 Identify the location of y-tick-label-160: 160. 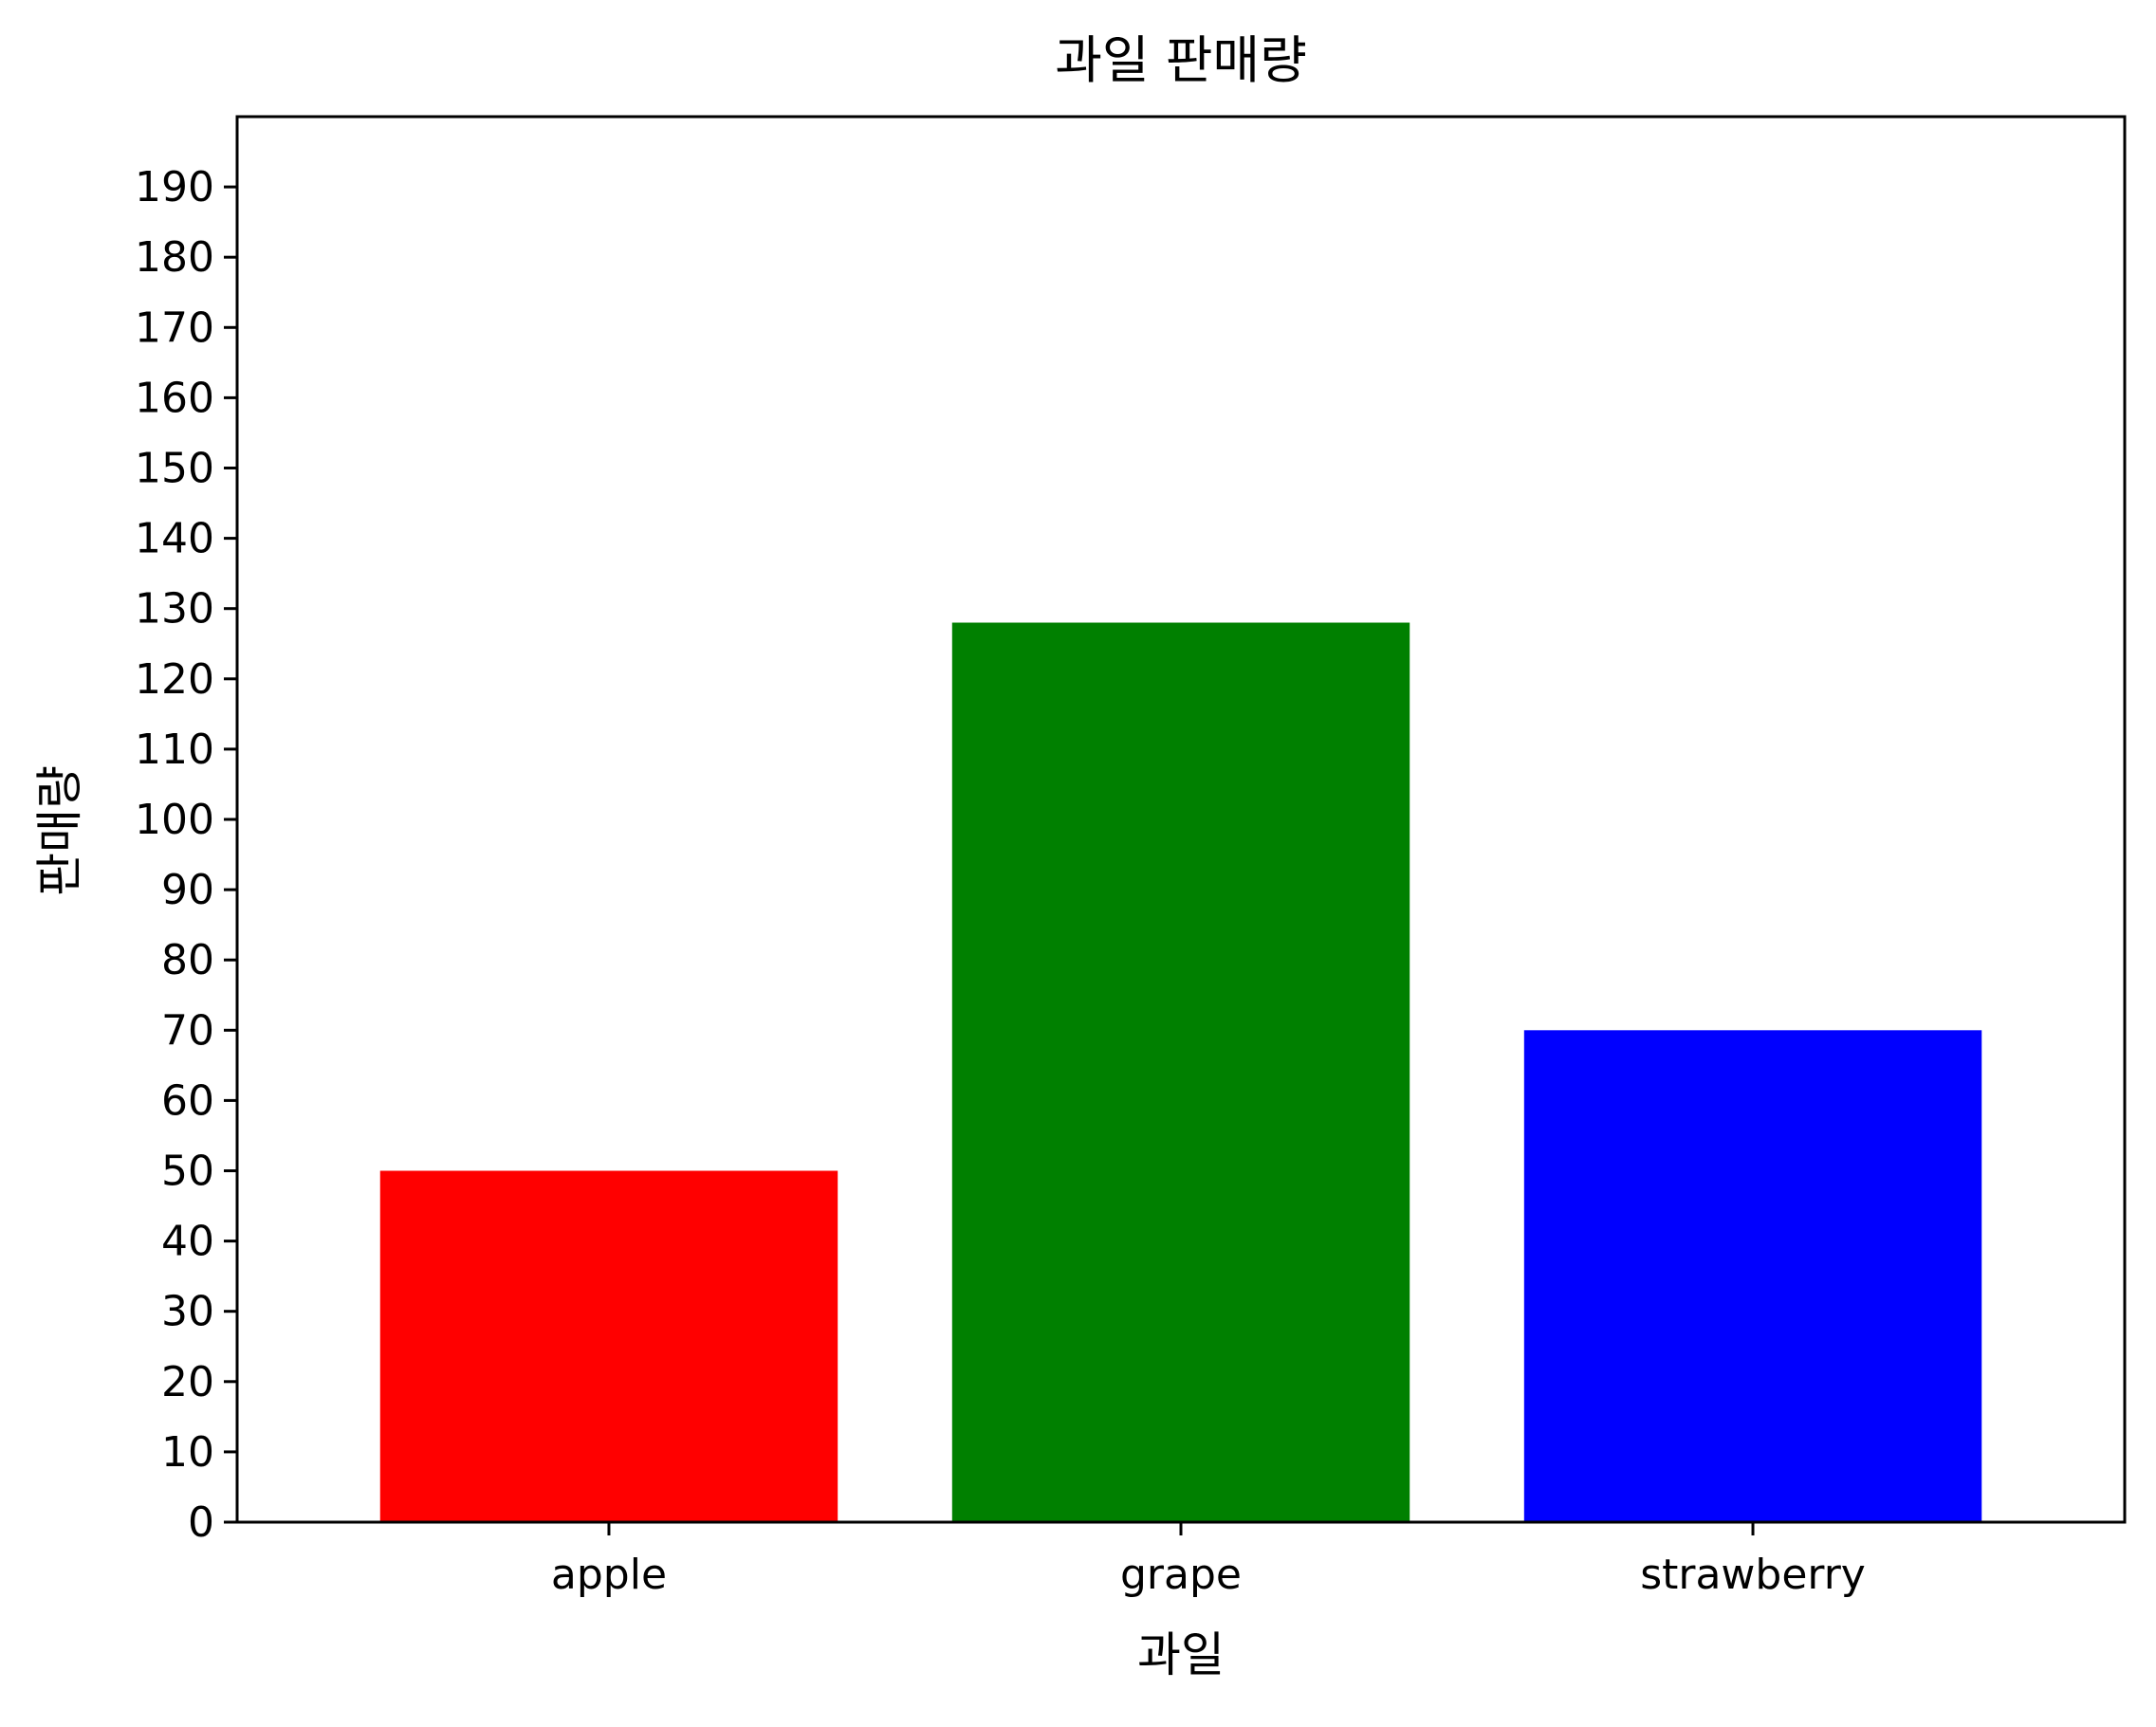
(174, 398).